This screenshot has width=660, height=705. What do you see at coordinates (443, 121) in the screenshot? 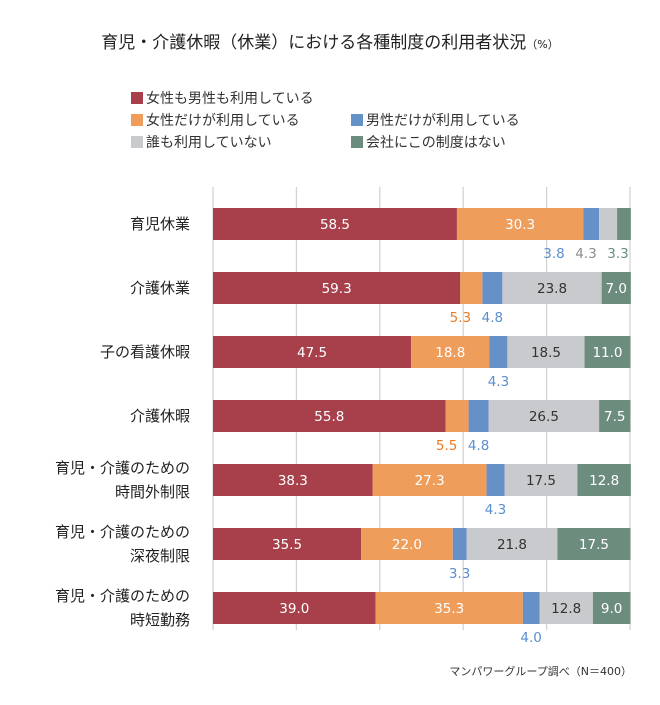
I see `legend-label: 男性だけが利用している` at bounding box center [443, 121].